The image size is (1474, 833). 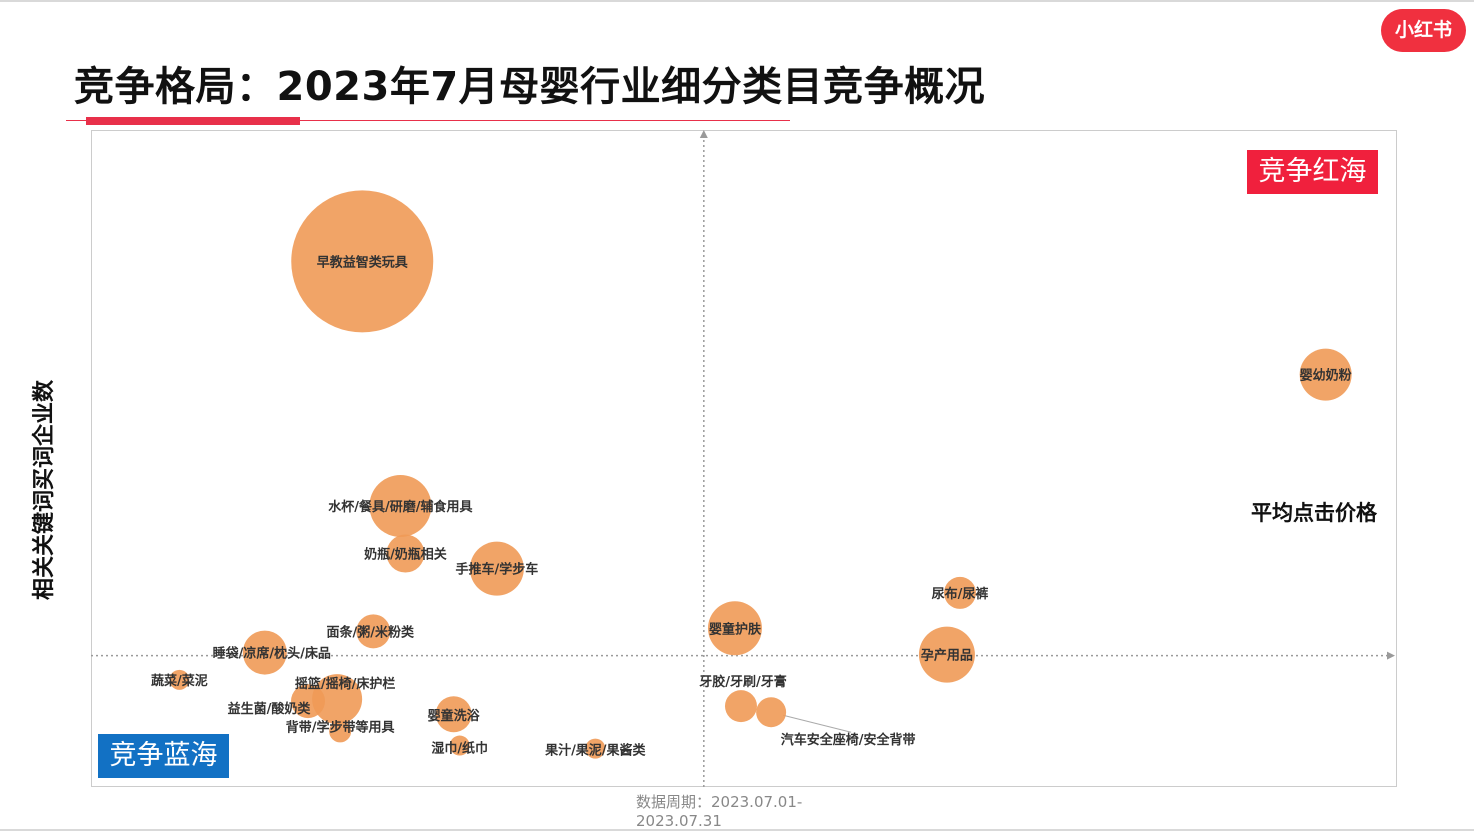 I want to click on bubble-label-7: 蔬菜/菜泥, so click(x=179, y=681).